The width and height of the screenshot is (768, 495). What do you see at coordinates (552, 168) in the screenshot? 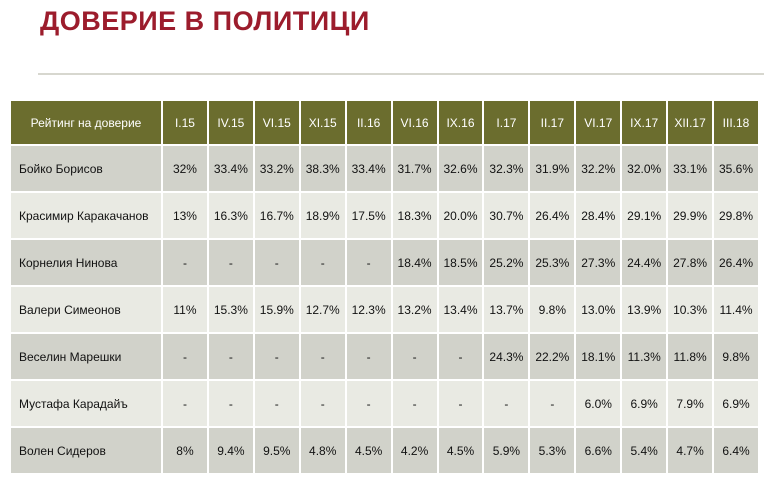
I see `rating-cell: 31.9%` at bounding box center [552, 168].